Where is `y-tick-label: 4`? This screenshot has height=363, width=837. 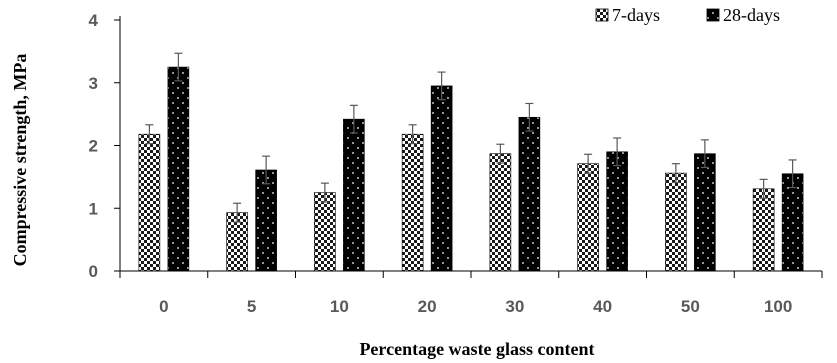 y-tick-label: 4 is located at coordinates (94, 20).